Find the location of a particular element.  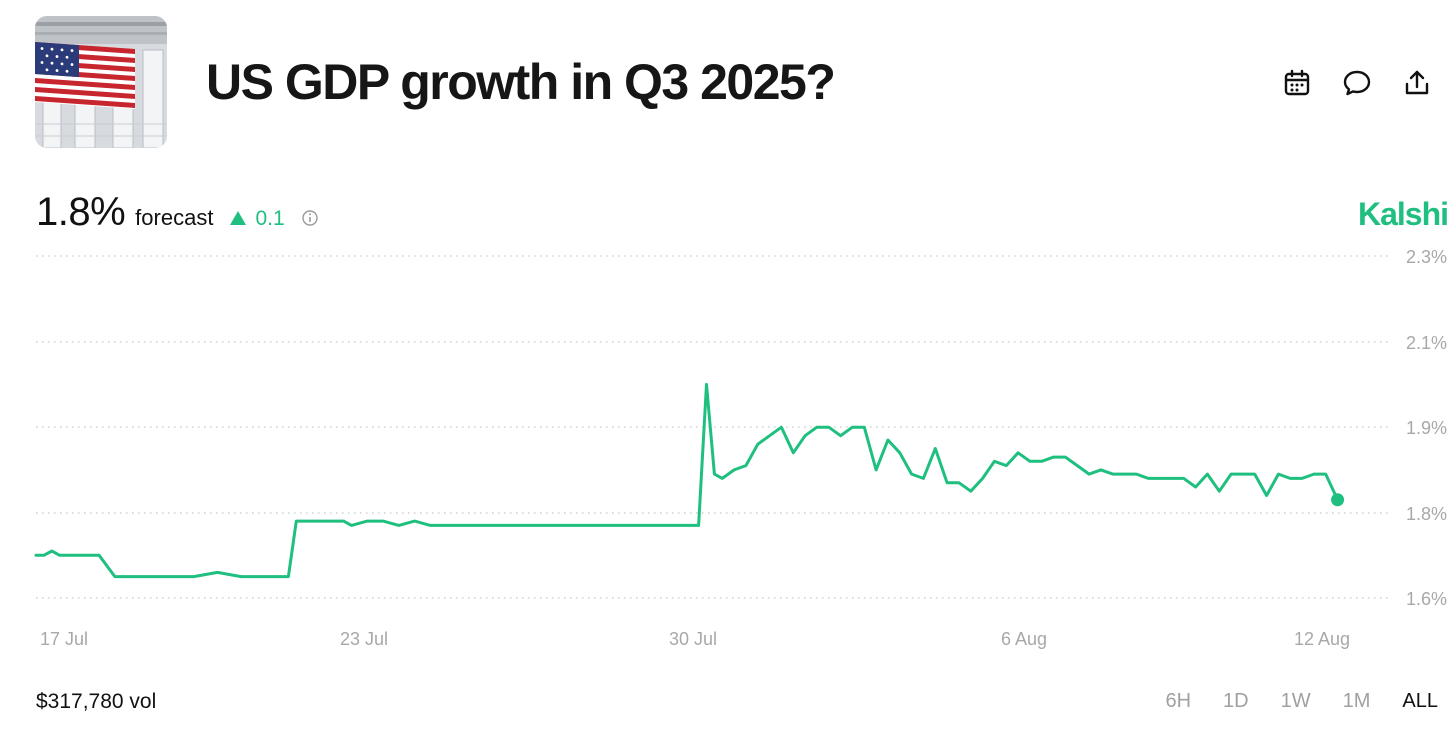

forecast-label: forecast is located at coordinates (174, 217).